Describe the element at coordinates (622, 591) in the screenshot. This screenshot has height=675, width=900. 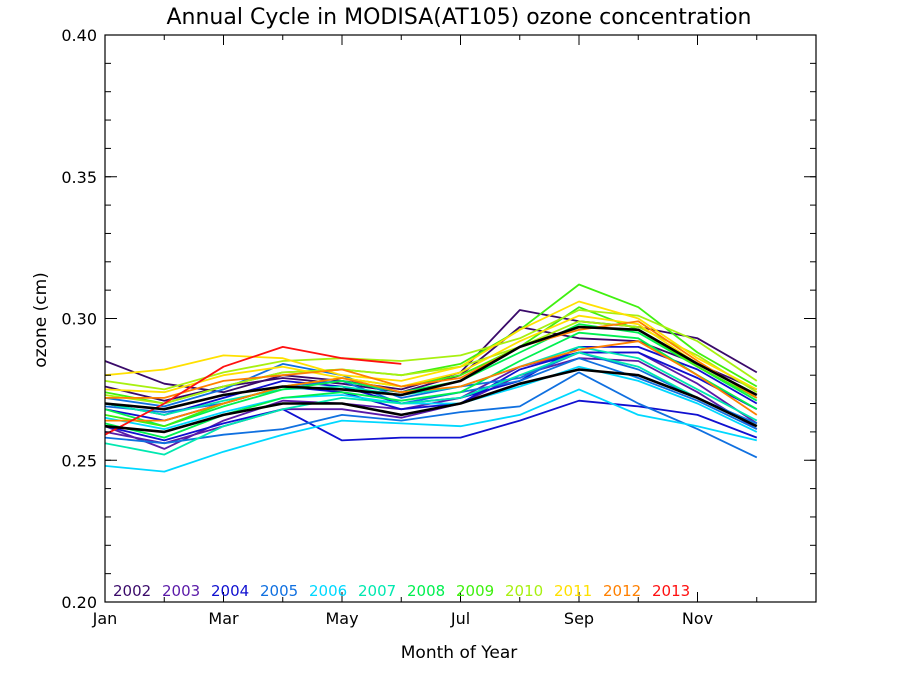
I see `legend-entry-2012: 2012` at that location.